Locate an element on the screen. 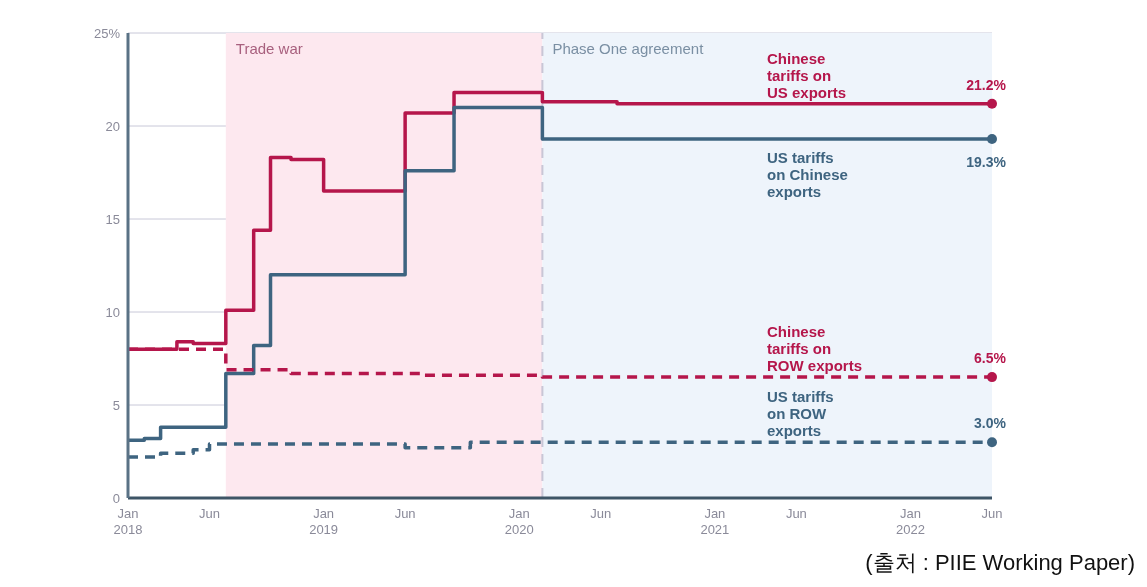 The image size is (1147, 587). series-label: Chinese tariffs on ROW exports is located at coordinates (815, 349).